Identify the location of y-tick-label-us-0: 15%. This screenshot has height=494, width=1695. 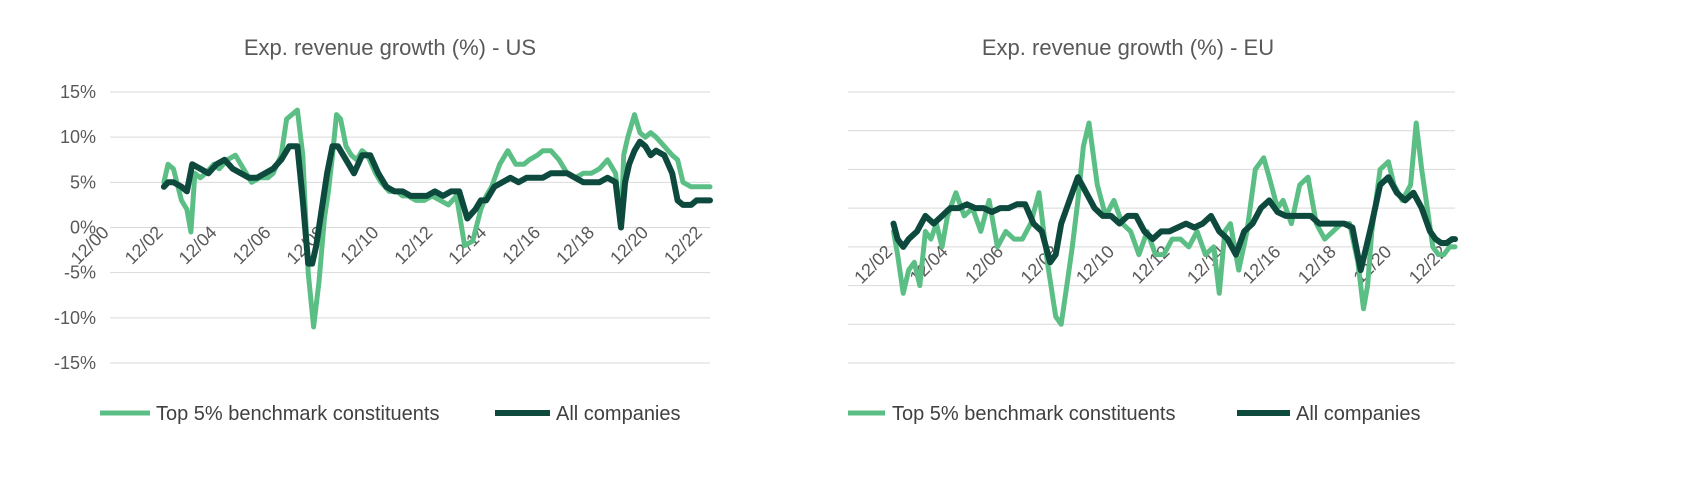
(78, 92).